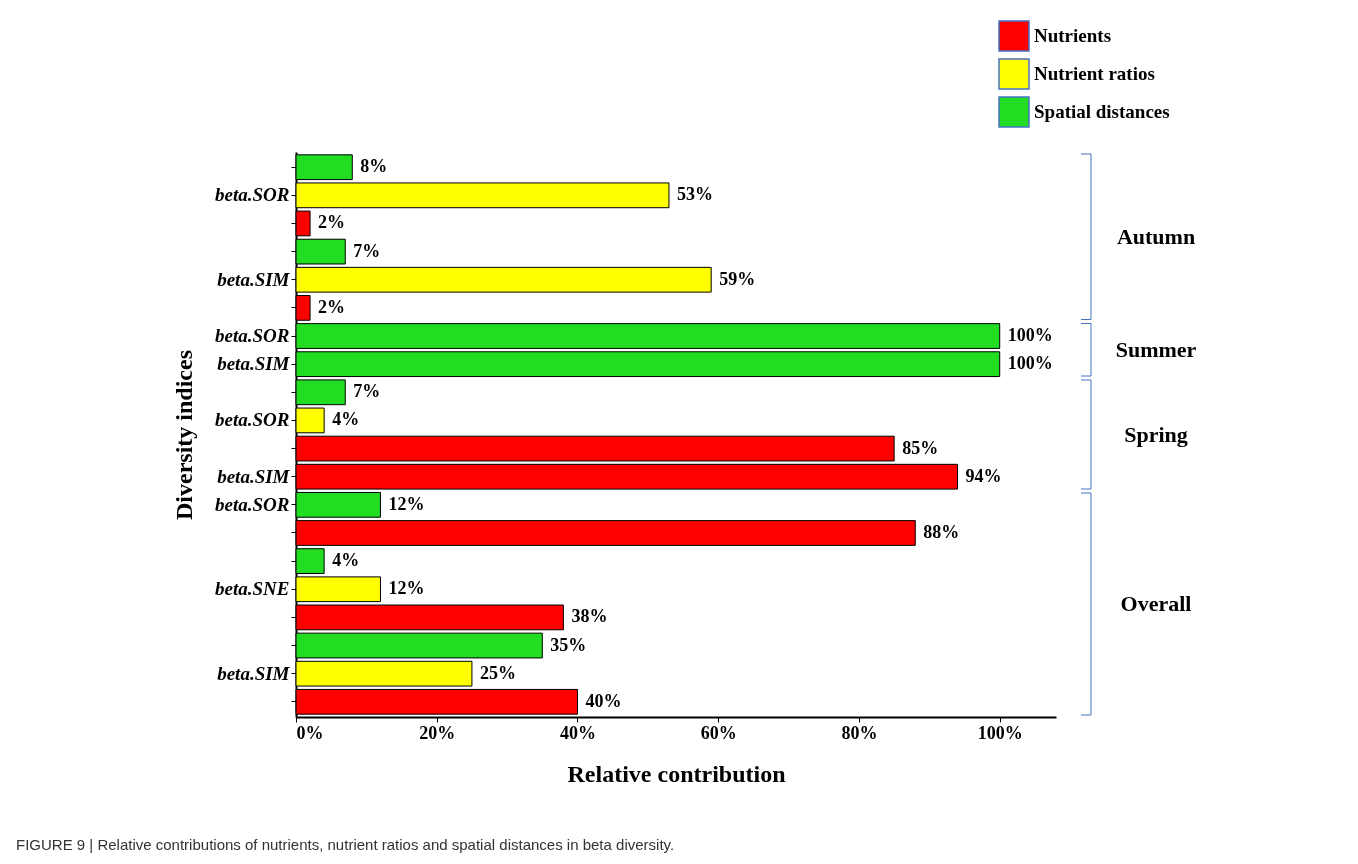 The width and height of the screenshot is (1358, 864). I want to click on text: Spring, so click(1156, 434).